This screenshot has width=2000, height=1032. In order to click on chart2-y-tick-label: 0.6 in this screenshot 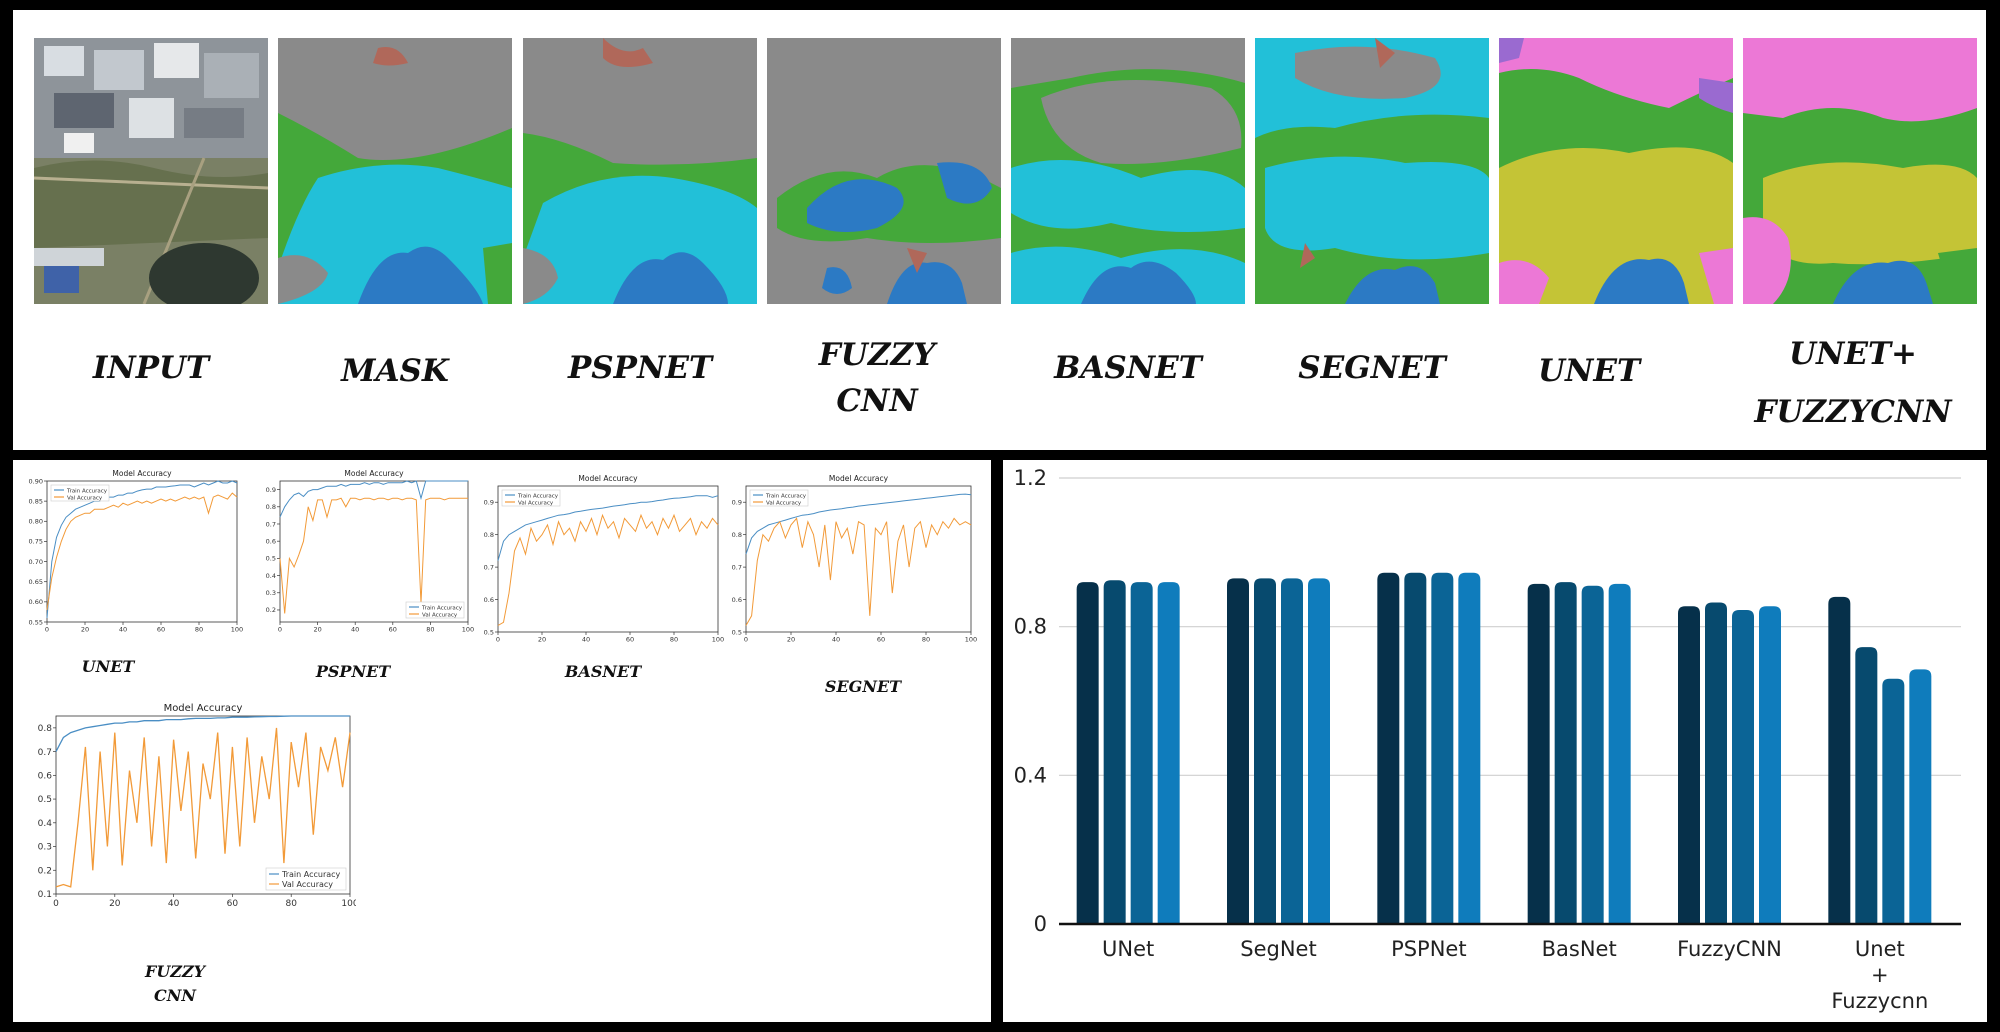, I will do `click(489, 600)`.